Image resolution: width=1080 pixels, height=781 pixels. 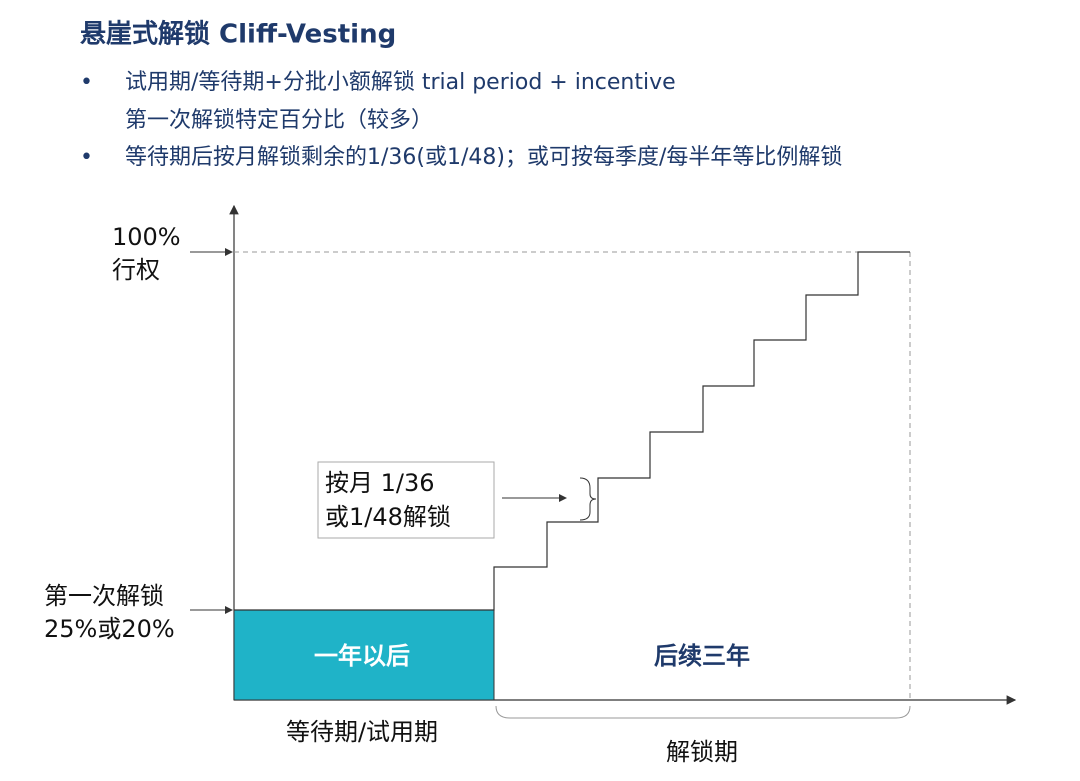 I want to click on callout-text: 或1/48解锁, so click(x=388, y=517).